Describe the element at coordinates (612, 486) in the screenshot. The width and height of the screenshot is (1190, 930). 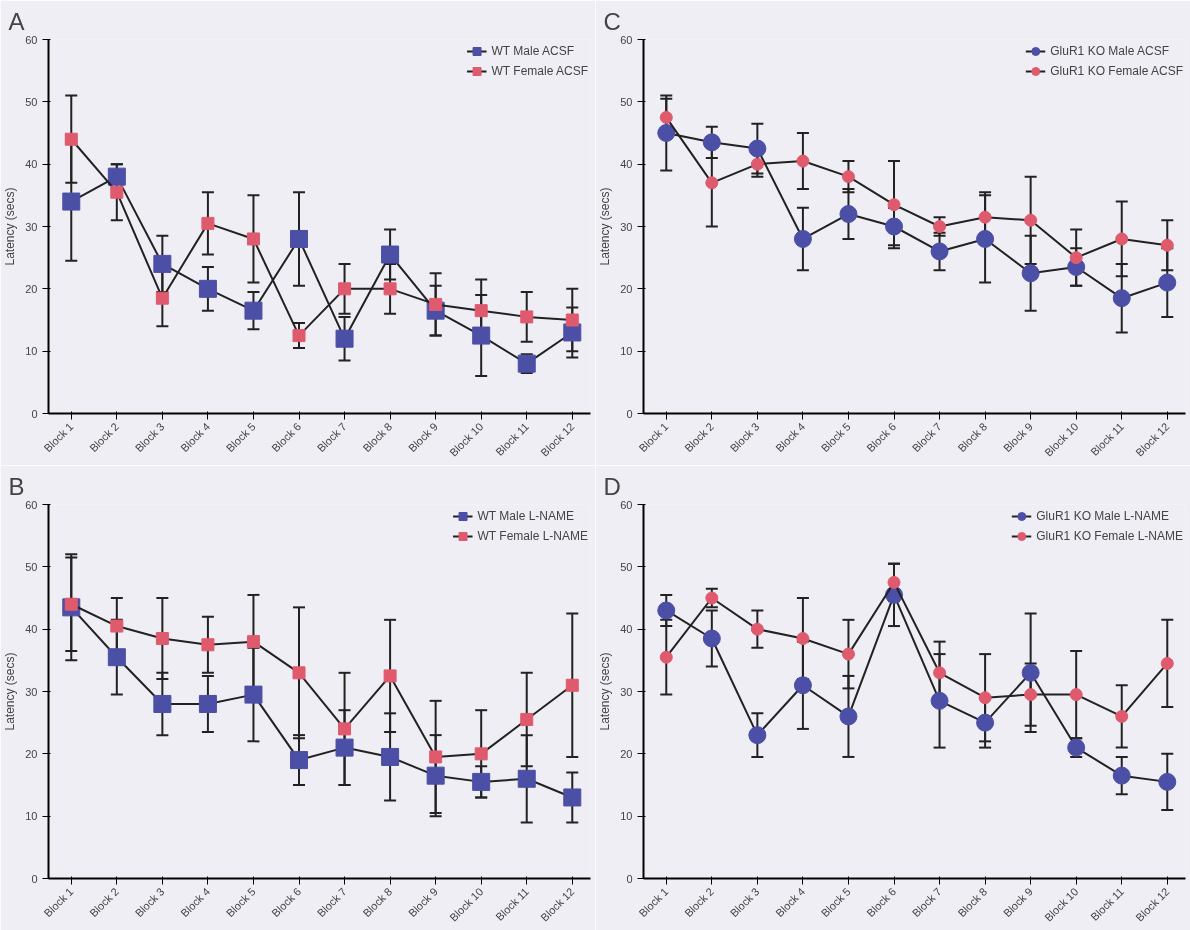
I see `chart-title: D` at that location.